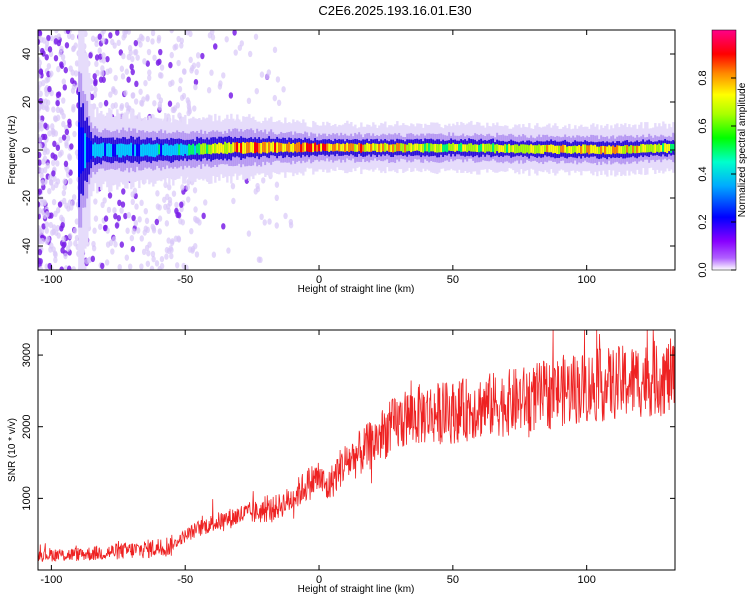  What do you see at coordinates (716, 174) in the screenshot?
I see `colorbar-ticks: 0.0 0.2 0.4 0.6 0.8` at bounding box center [716, 174].